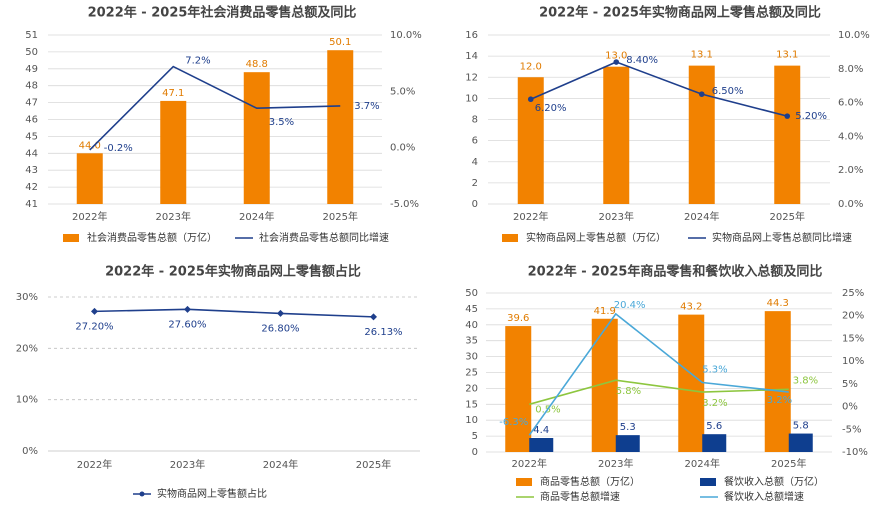 The image size is (890, 520). What do you see at coordinates (853, 361) in the screenshot?
I see `chart4-y2-tick: 10%` at bounding box center [853, 361].